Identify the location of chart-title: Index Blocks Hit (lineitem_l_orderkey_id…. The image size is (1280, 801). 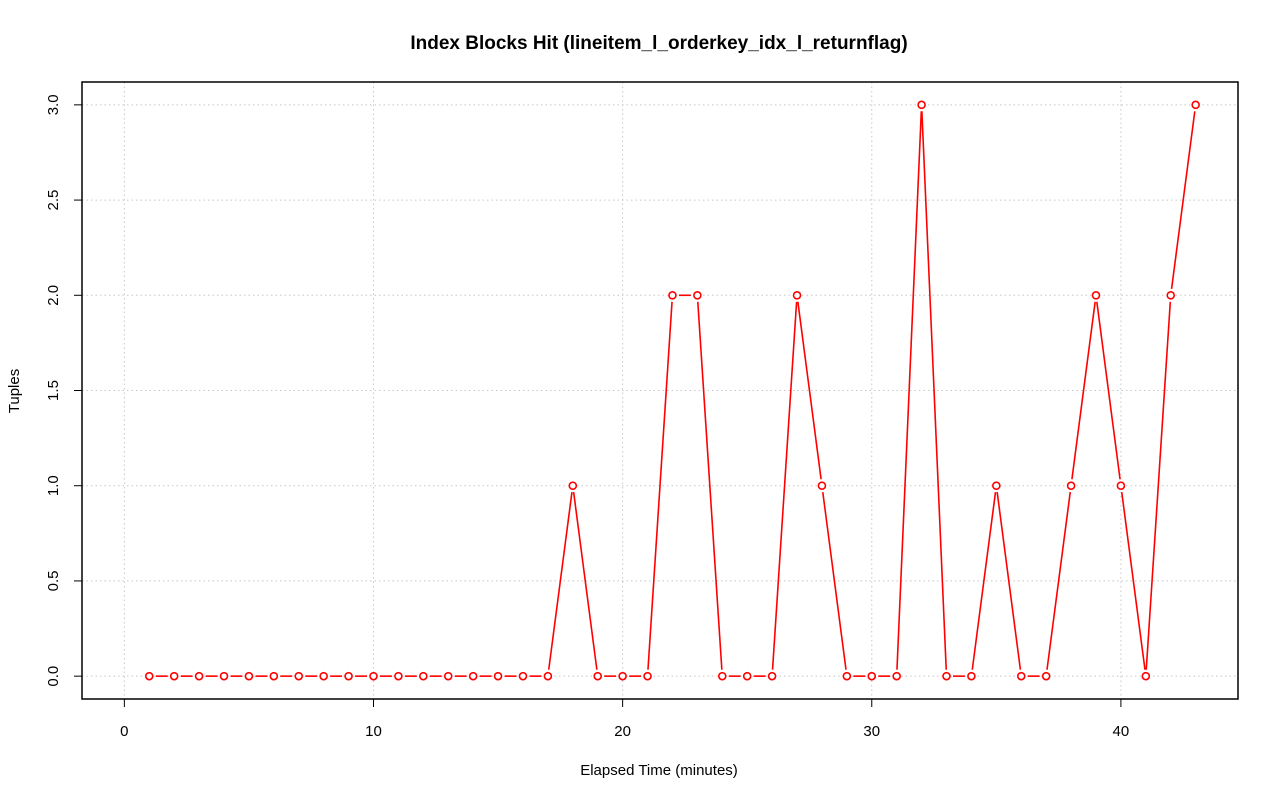
(658, 43).